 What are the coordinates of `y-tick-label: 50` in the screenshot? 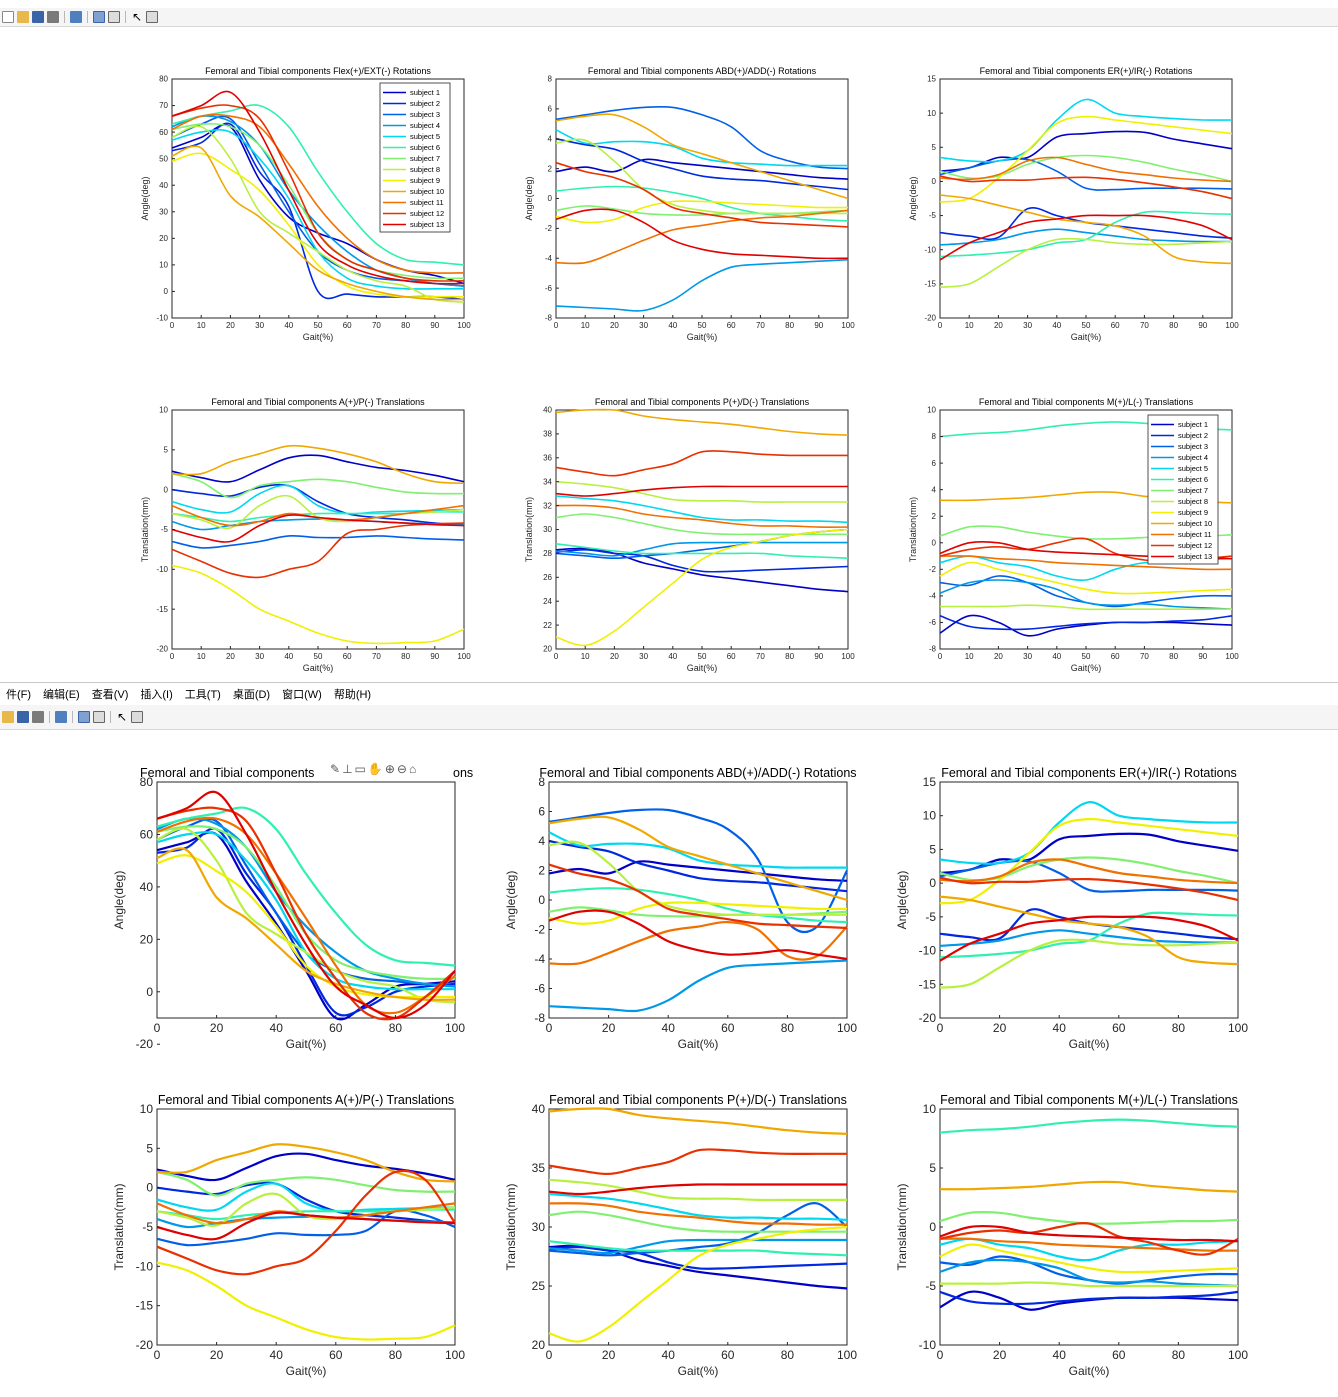 It's located at (163, 158).